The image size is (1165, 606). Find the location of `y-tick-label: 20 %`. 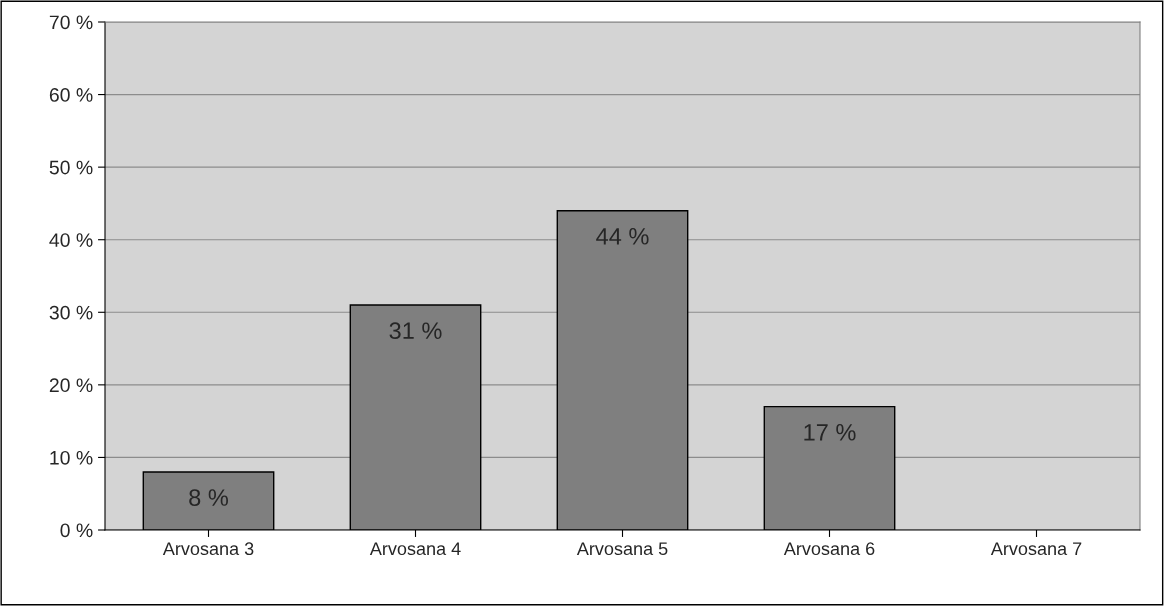

y-tick-label: 20 % is located at coordinates (71, 385).